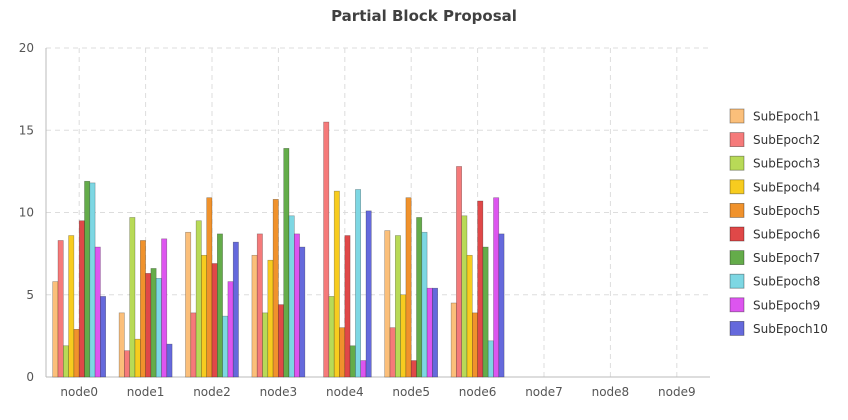  I want to click on x-tick-label: node8, so click(611, 392).